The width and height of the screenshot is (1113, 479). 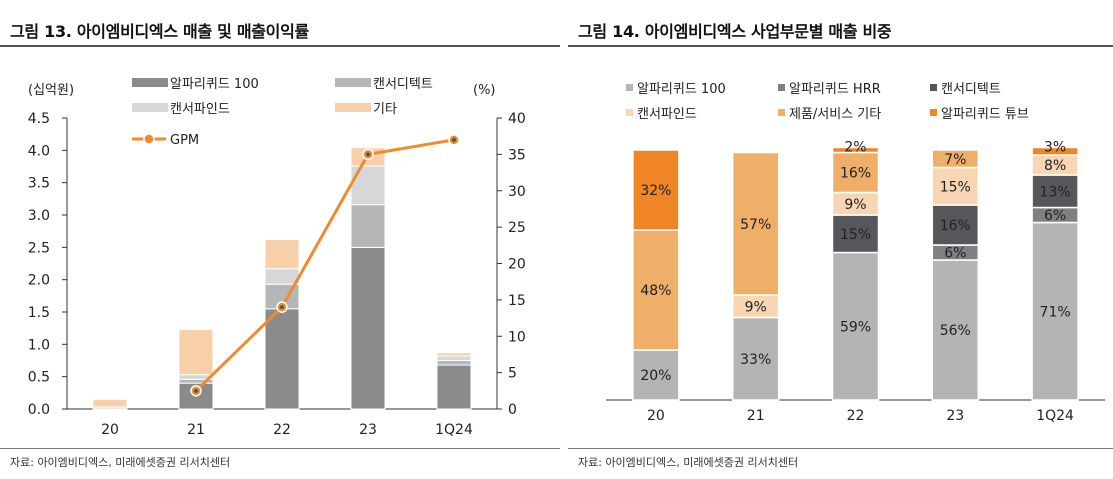 What do you see at coordinates (840, 448) in the screenshot?
I see `right-source-rule` at bounding box center [840, 448].